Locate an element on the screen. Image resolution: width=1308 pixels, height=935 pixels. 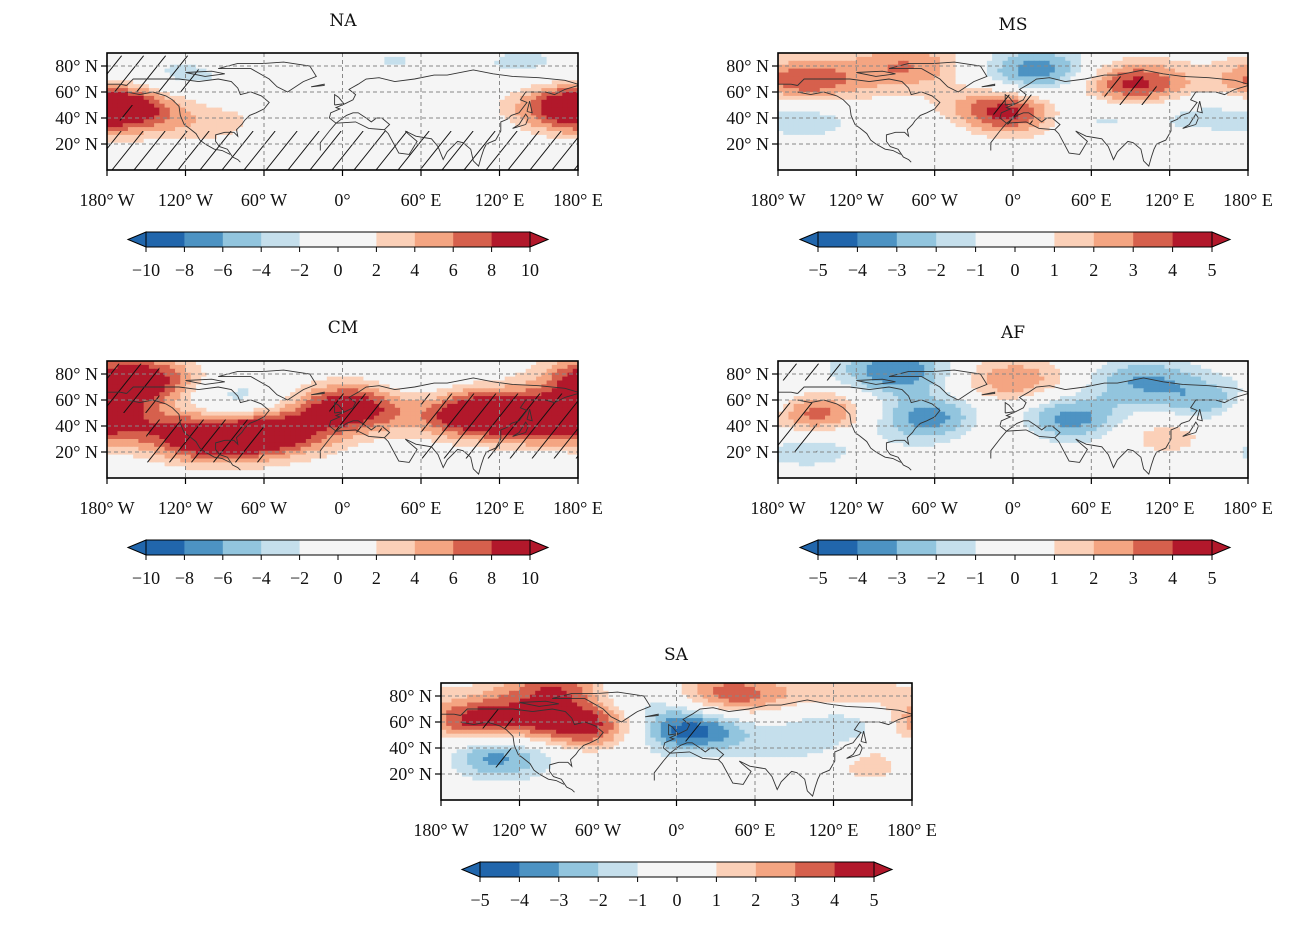
panel-title: AF is located at coordinates (1012, 333).